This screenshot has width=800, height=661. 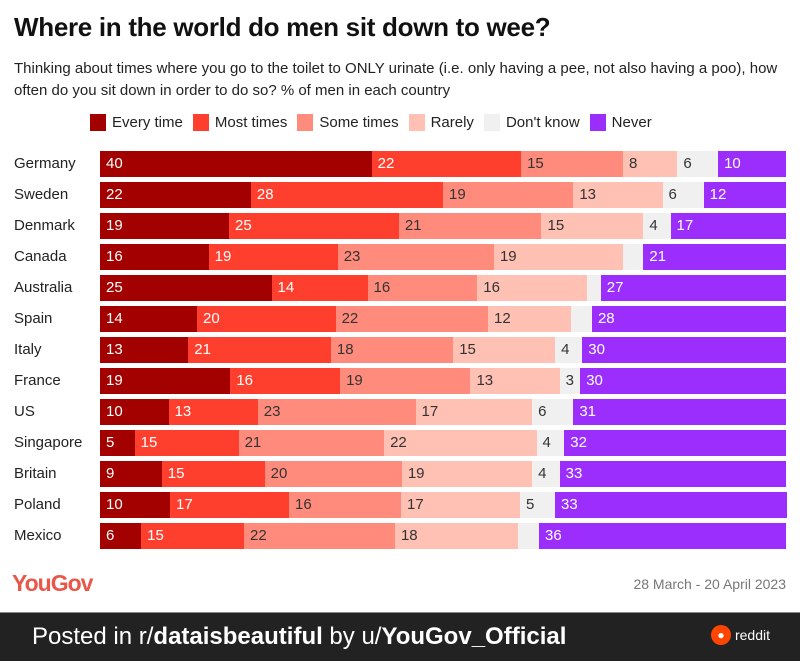 I want to click on category-label: Germany, so click(x=45, y=163).